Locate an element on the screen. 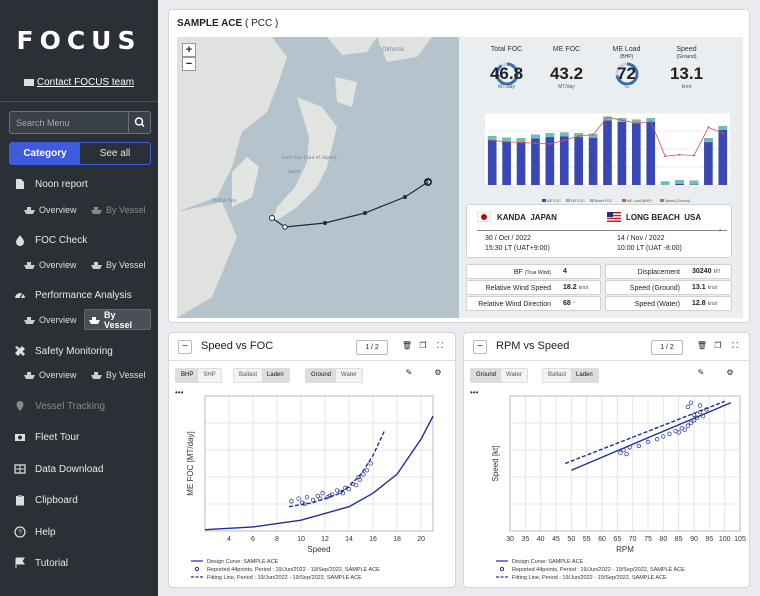 The height and width of the screenshot is (596, 760). noon-report-by-vessel: By Vessel is located at coordinates (118, 209).